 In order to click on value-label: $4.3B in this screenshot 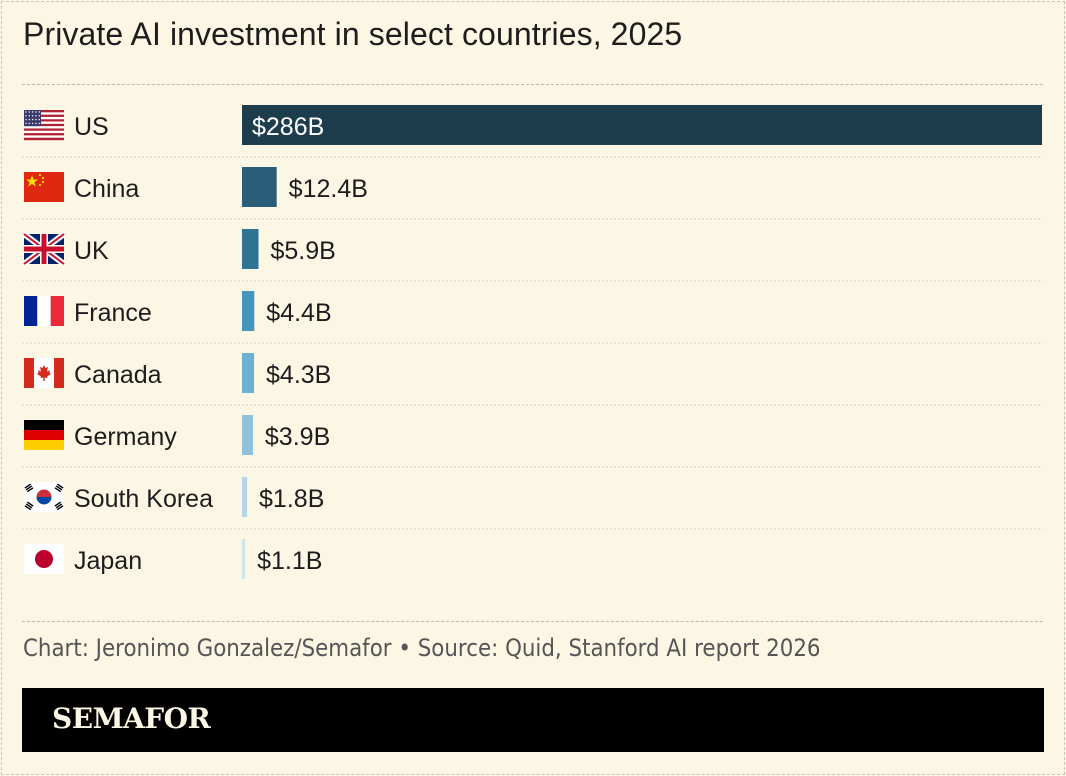, I will do `click(298, 375)`.